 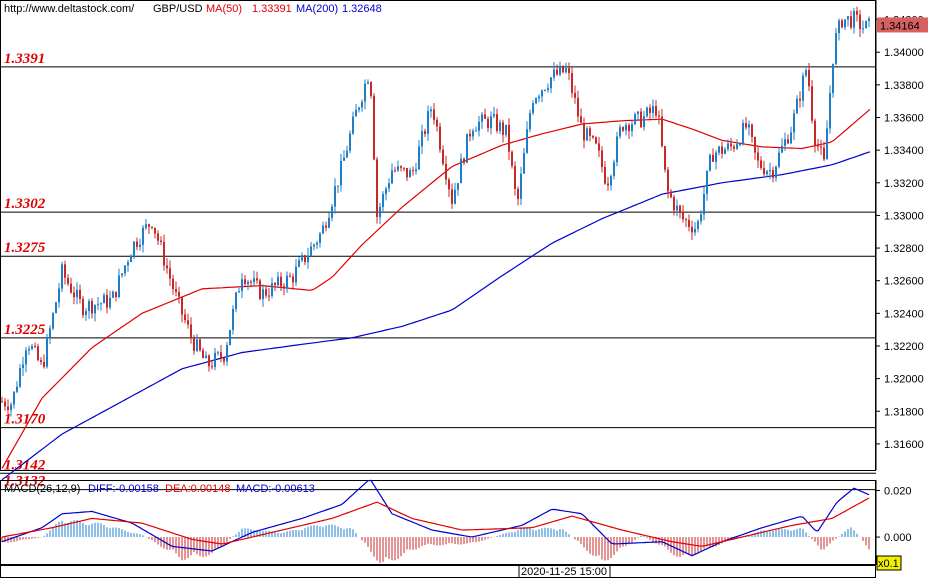 What do you see at coordinates (25, 465) in the screenshot?
I see `level-label: 1.3142` at bounding box center [25, 465].